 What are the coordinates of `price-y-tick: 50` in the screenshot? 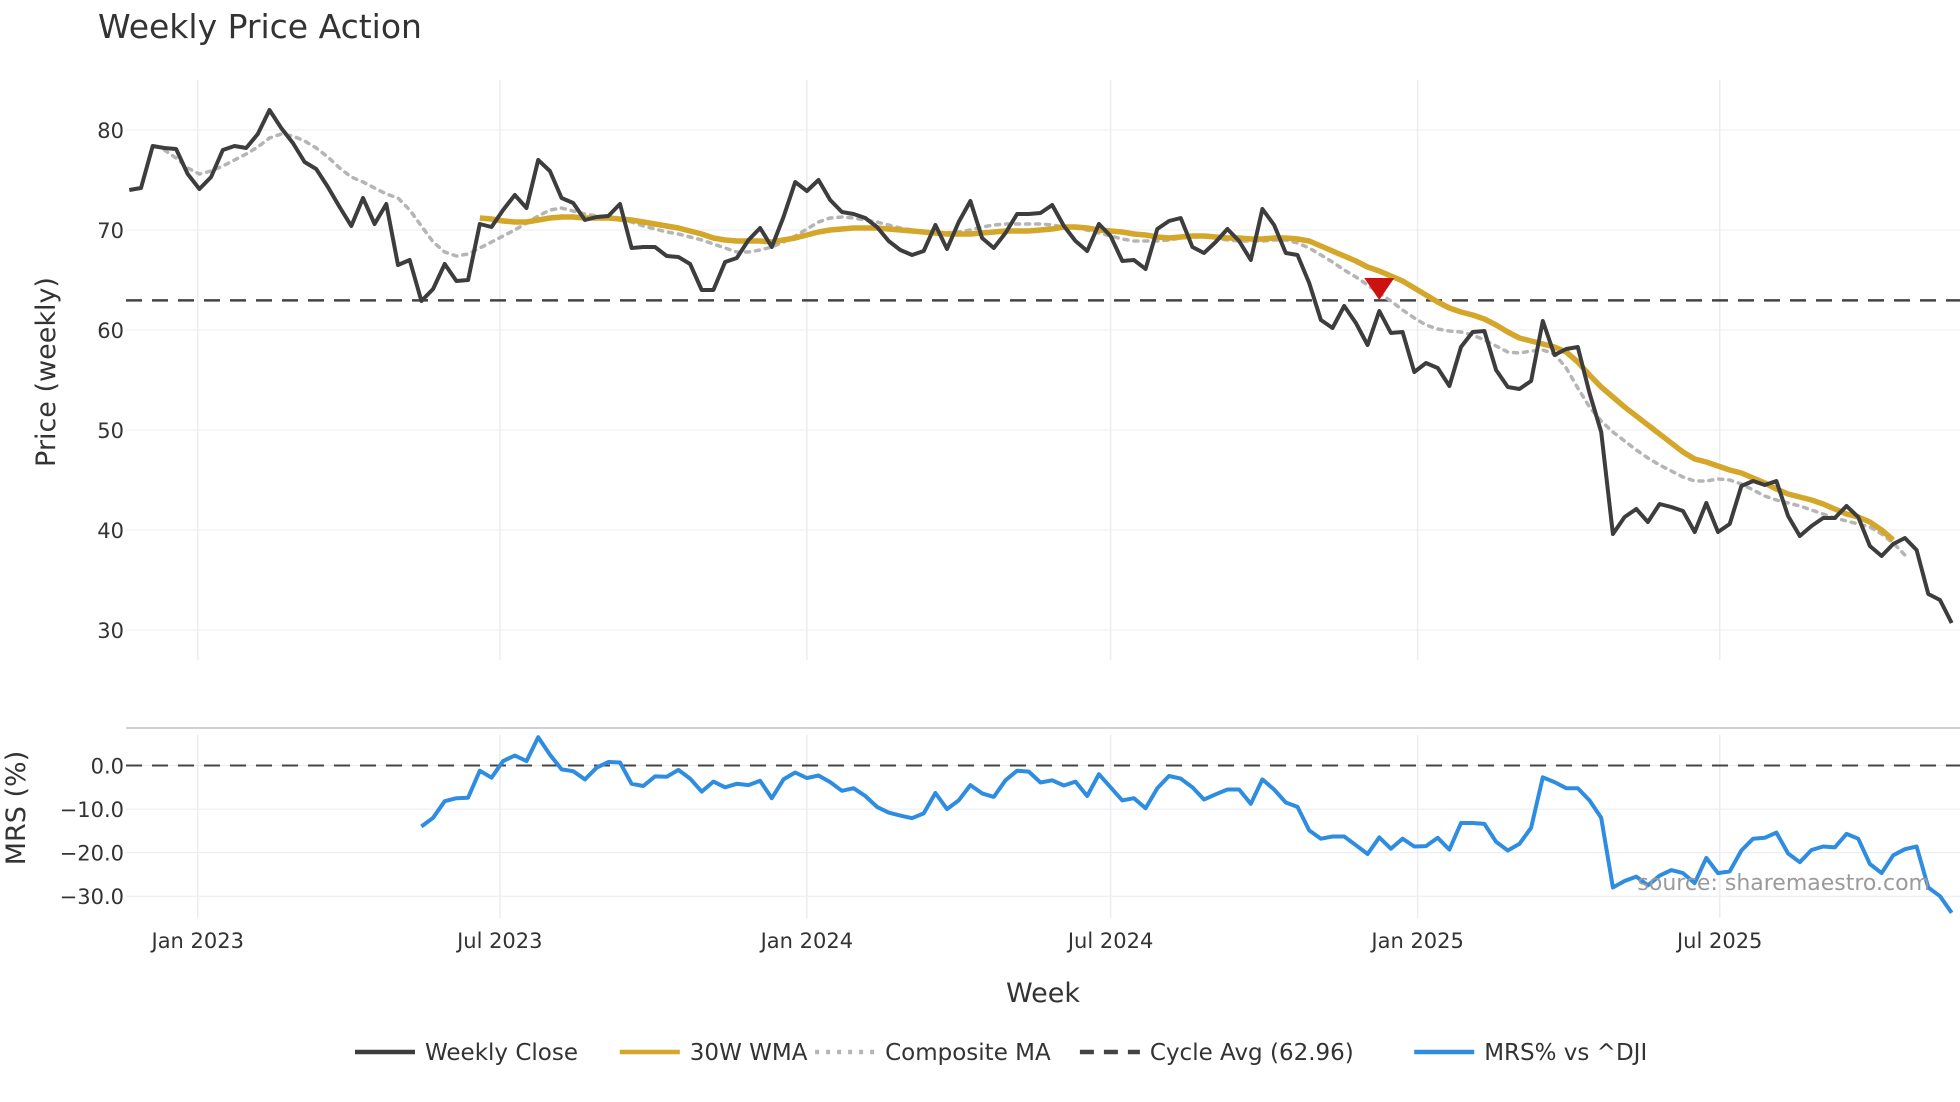 It's located at (110, 431).